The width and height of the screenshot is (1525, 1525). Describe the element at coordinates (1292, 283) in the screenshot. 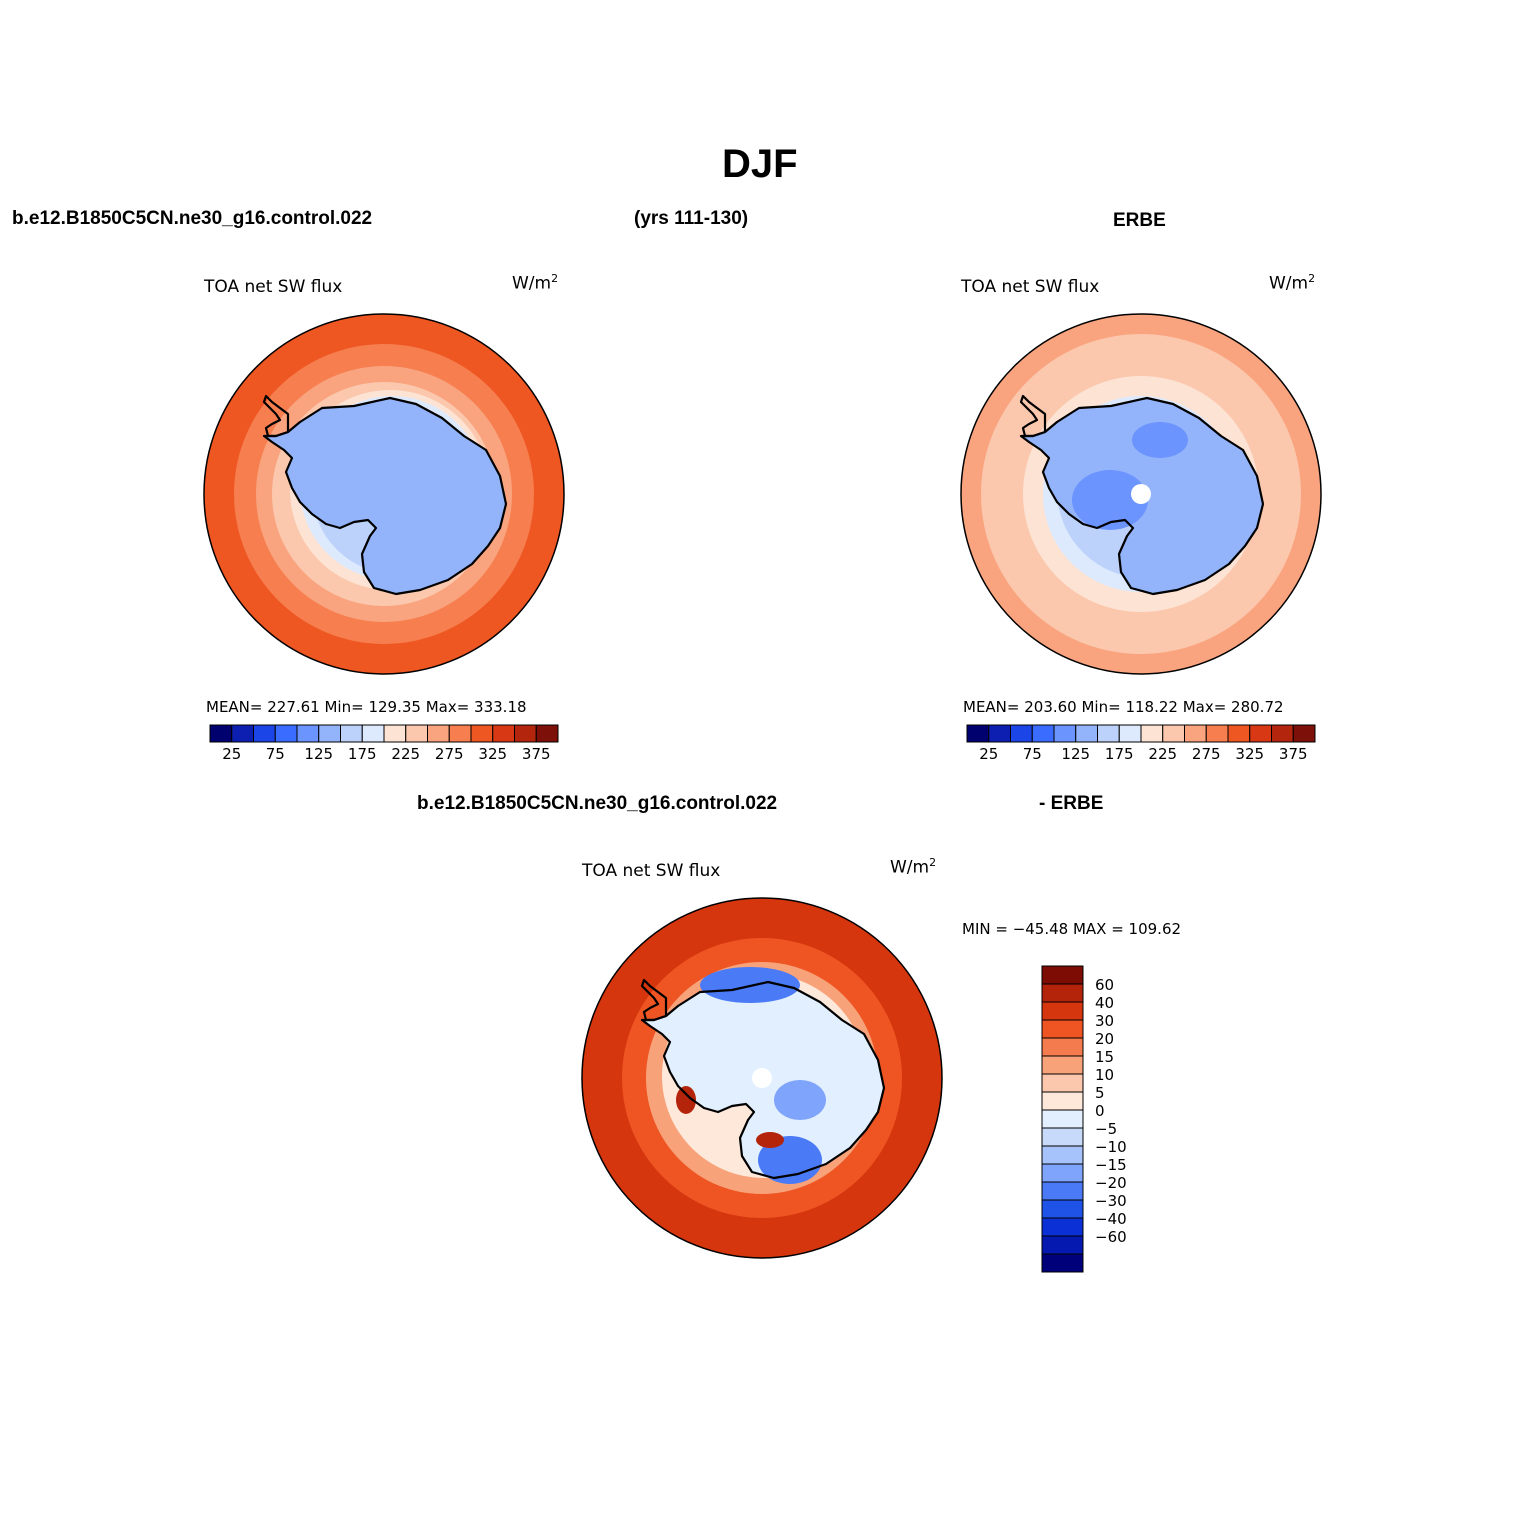

I see `obs-units: W/m2` at that location.